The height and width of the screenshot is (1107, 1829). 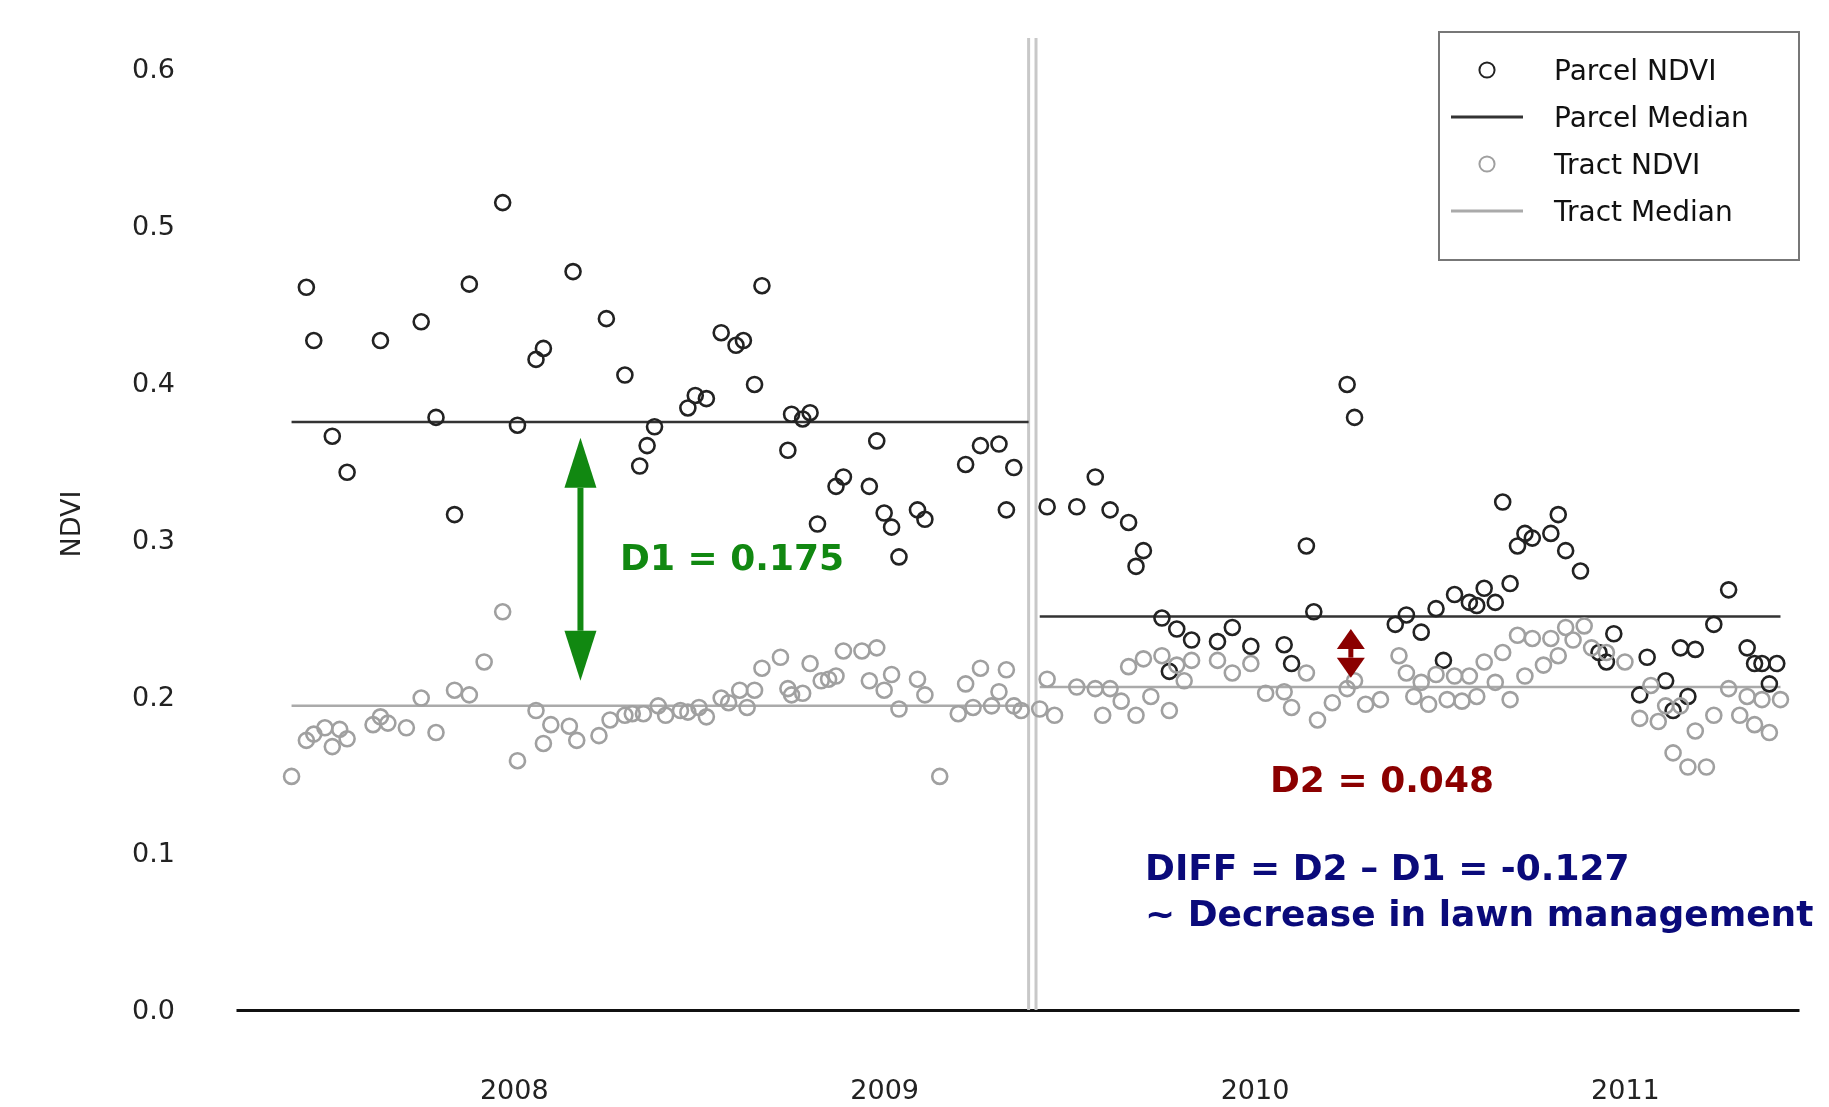 I want to click on y-tick-label: 0.3, so click(x=153, y=539).